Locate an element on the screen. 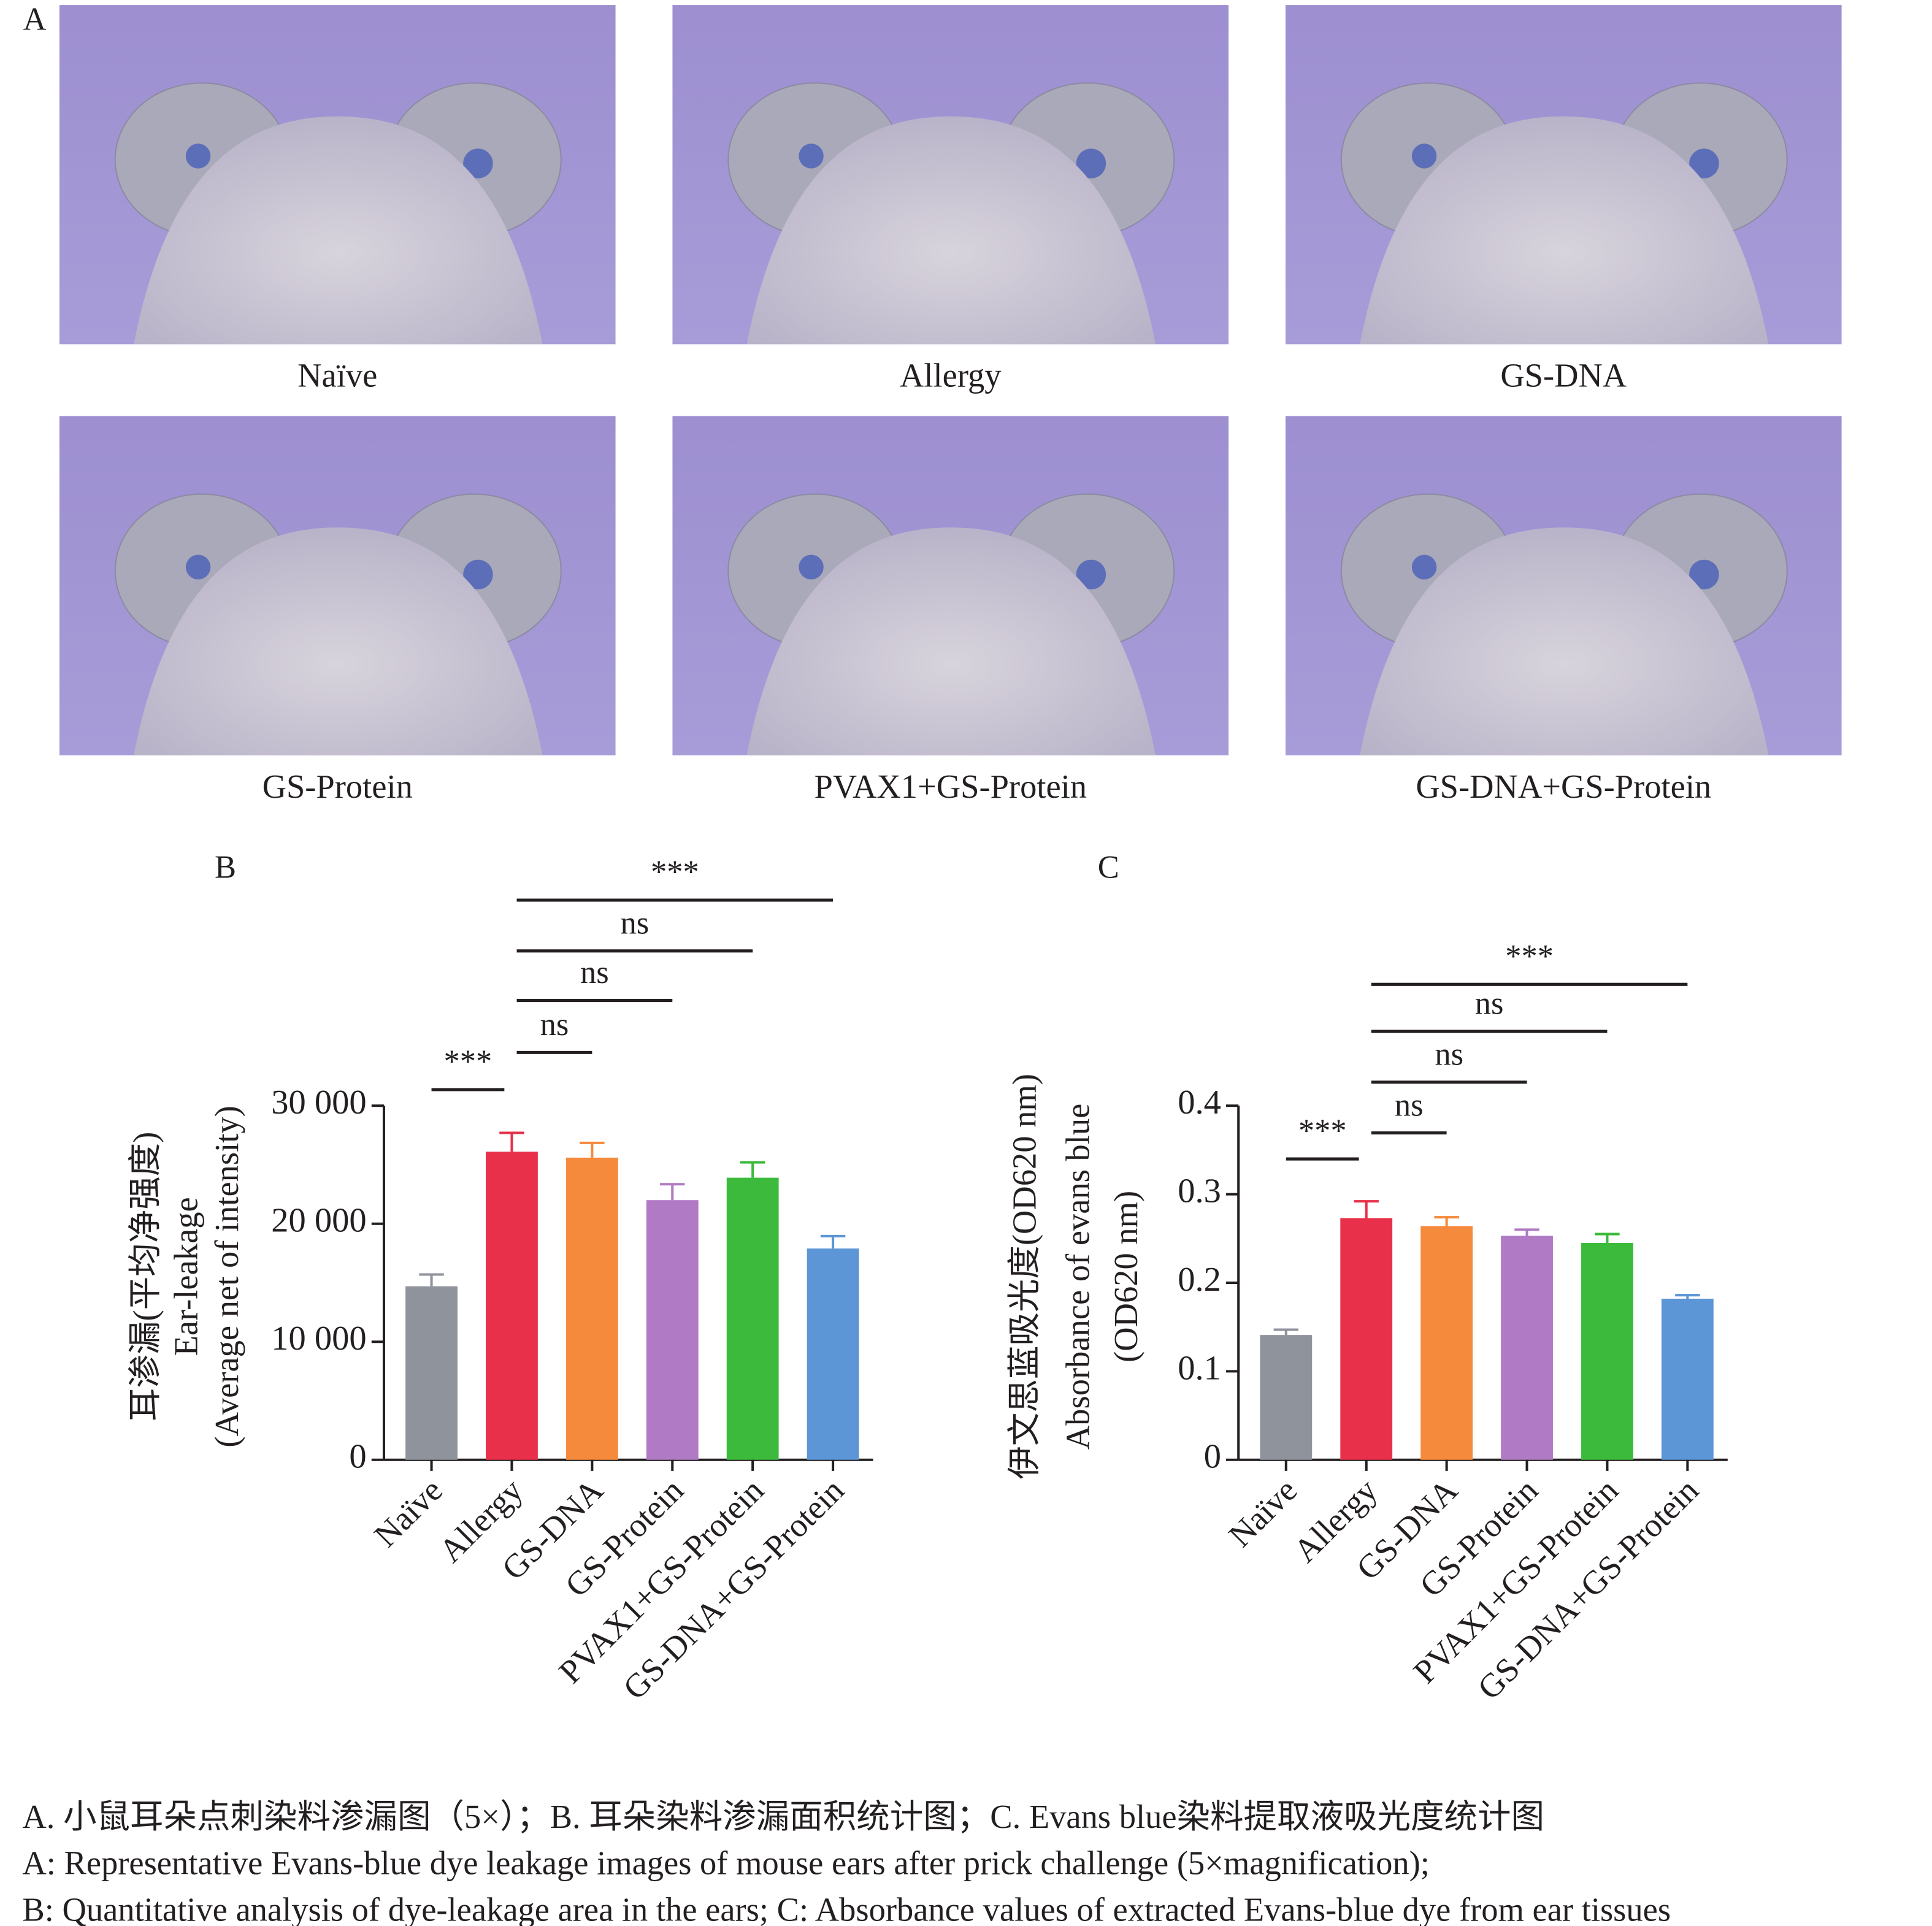 The width and height of the screenshot is (1932, 1926). y-tick-label: 0.1 is located at coordinates (1199, 1368).